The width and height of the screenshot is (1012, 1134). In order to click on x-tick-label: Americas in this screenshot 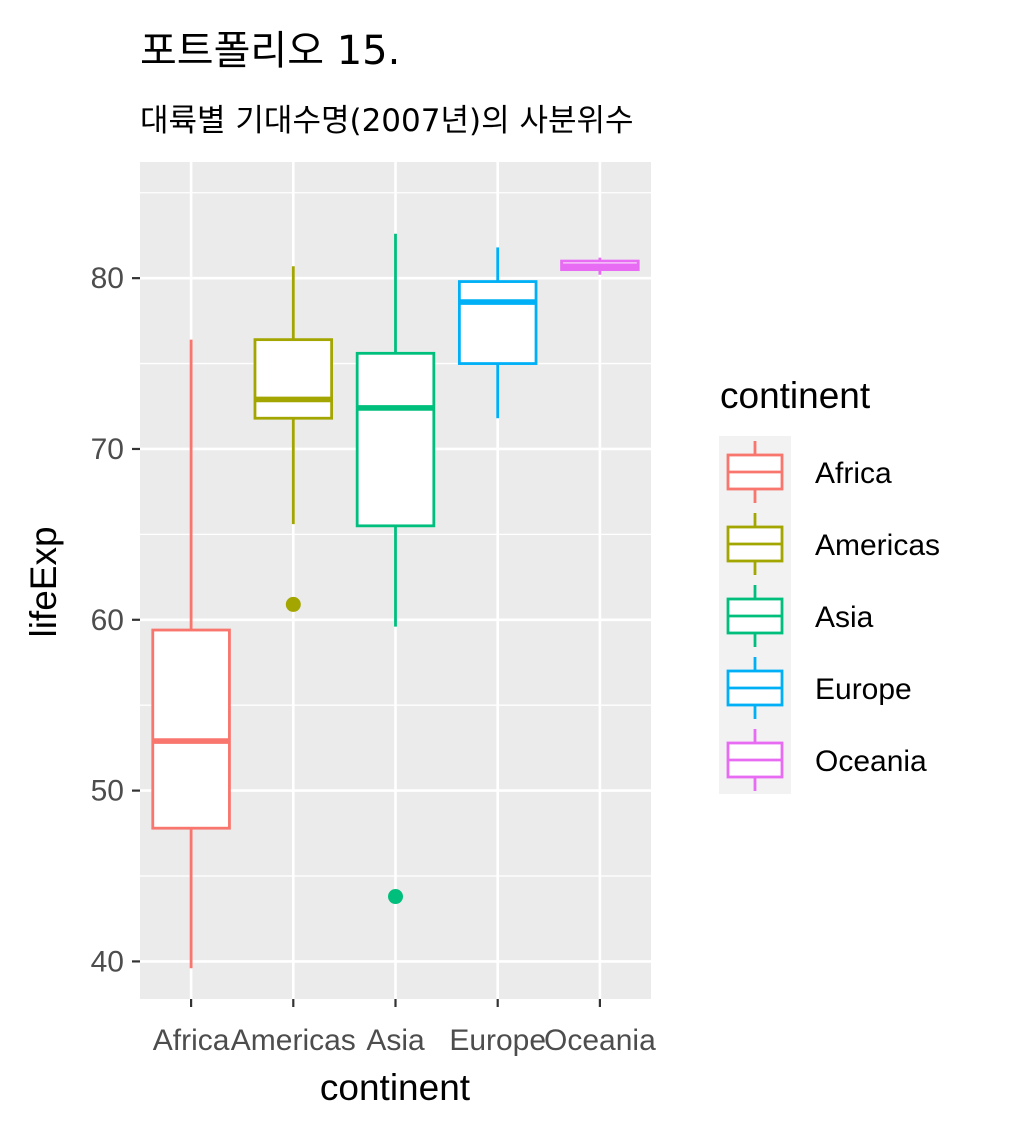, I will do `click(293, 1040)`.